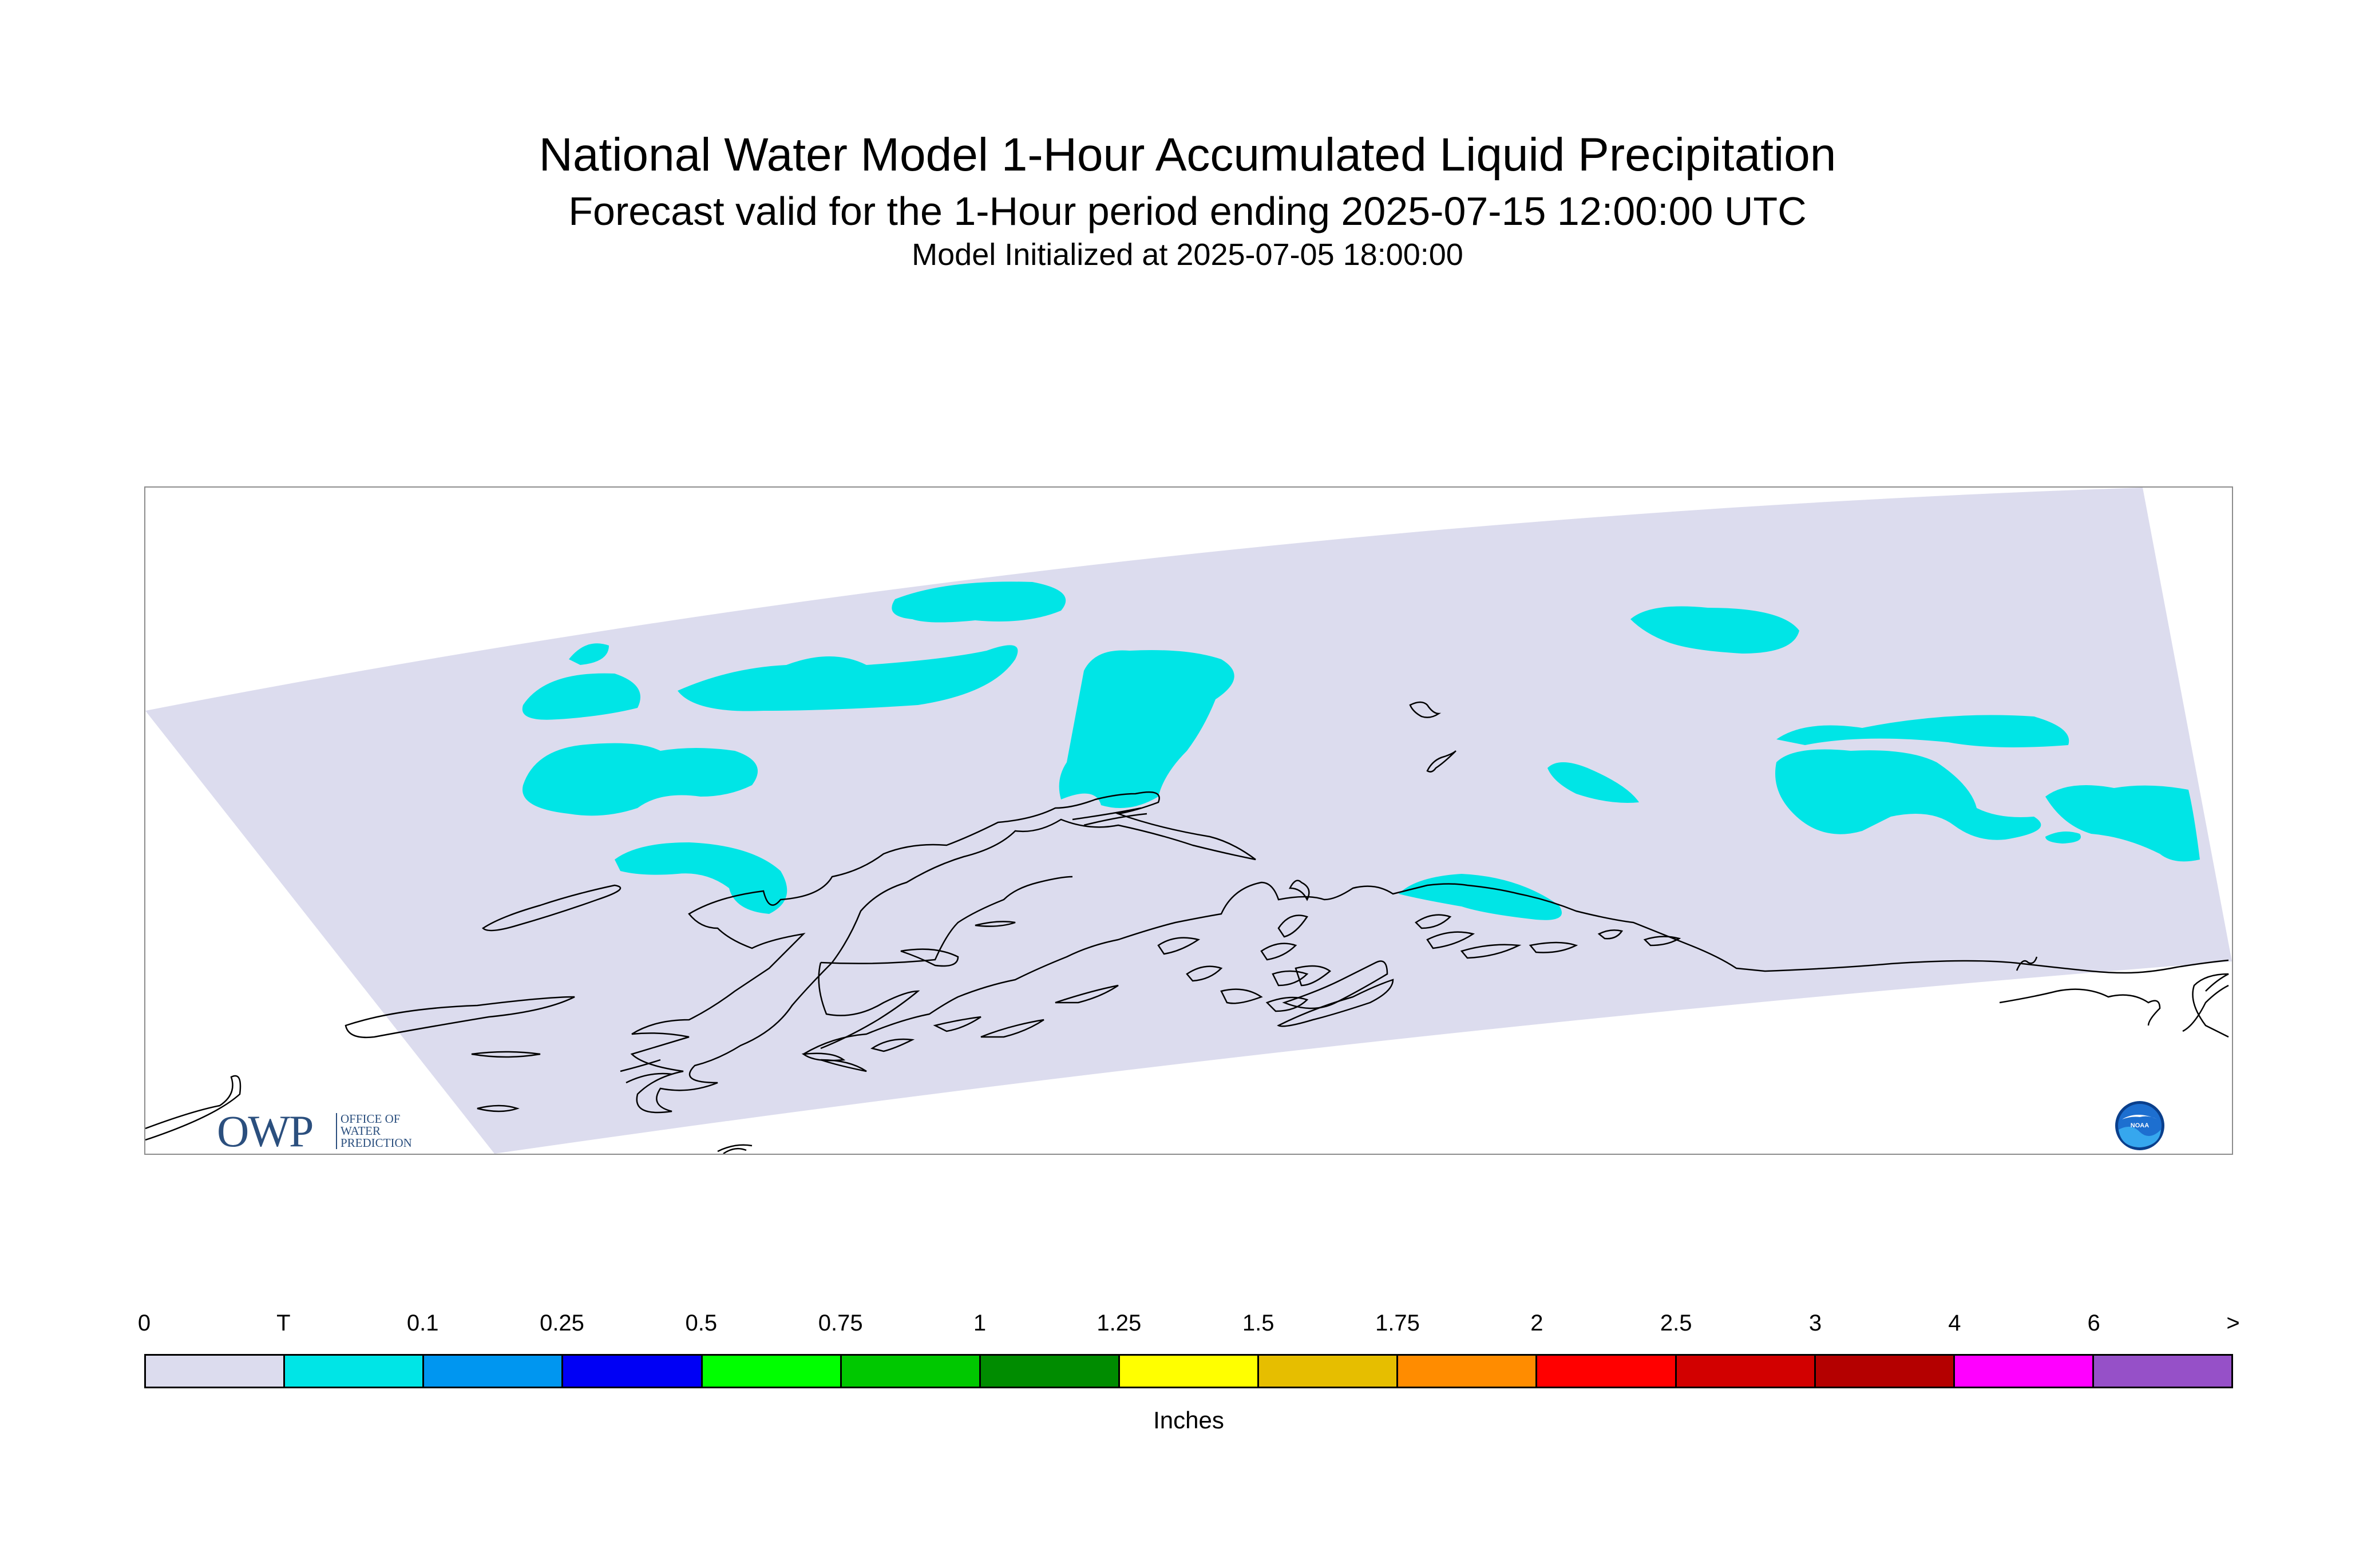  Describe the element at coordinates (2093, 1323) in the screenshot. I see `legend-tick-label: 6` at that location.